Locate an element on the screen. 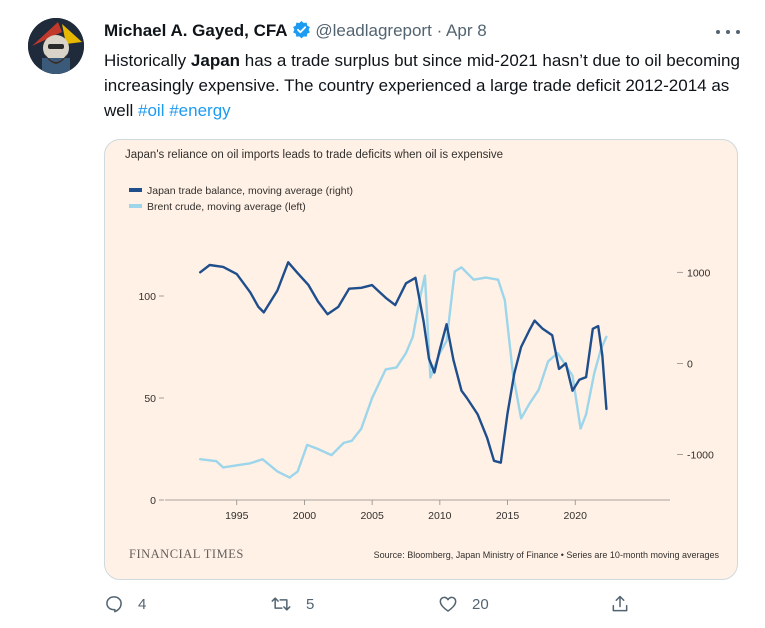 This screenshot has height=628, width=765. y-right-tick-label: -1000 is located at coordinates (700, 455).